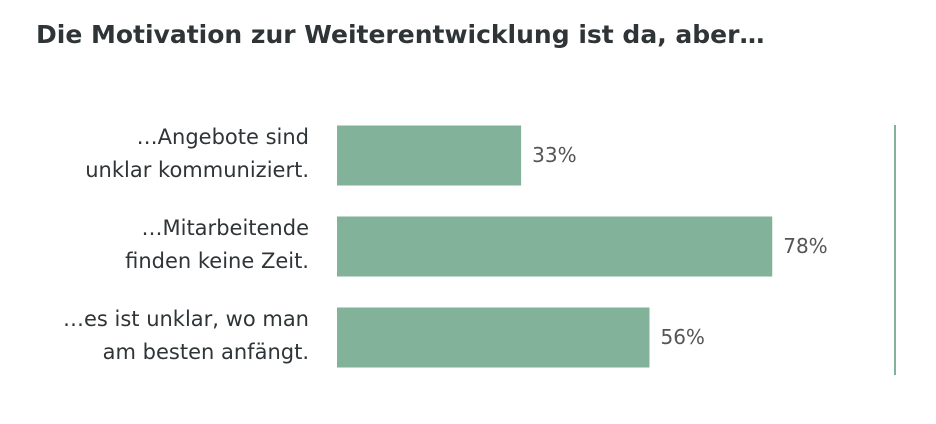 Image resolution: width=936 pixels, height=424 pixels. Describe the element at coordinates (805, 245) in the screenshot. I see `value-label: 78%` at that location.